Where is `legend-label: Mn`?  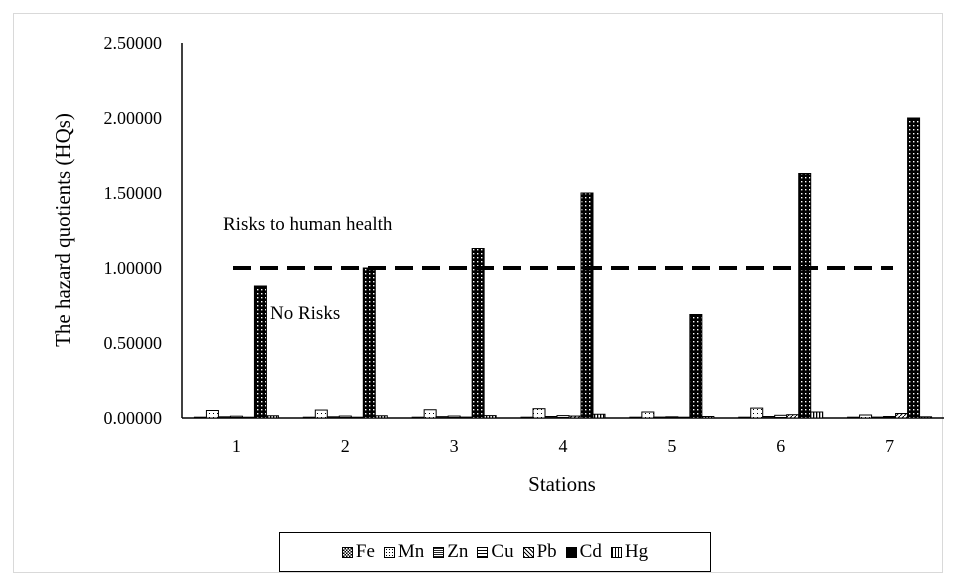 legend-label: Mn is located at coordinates (411, 551).